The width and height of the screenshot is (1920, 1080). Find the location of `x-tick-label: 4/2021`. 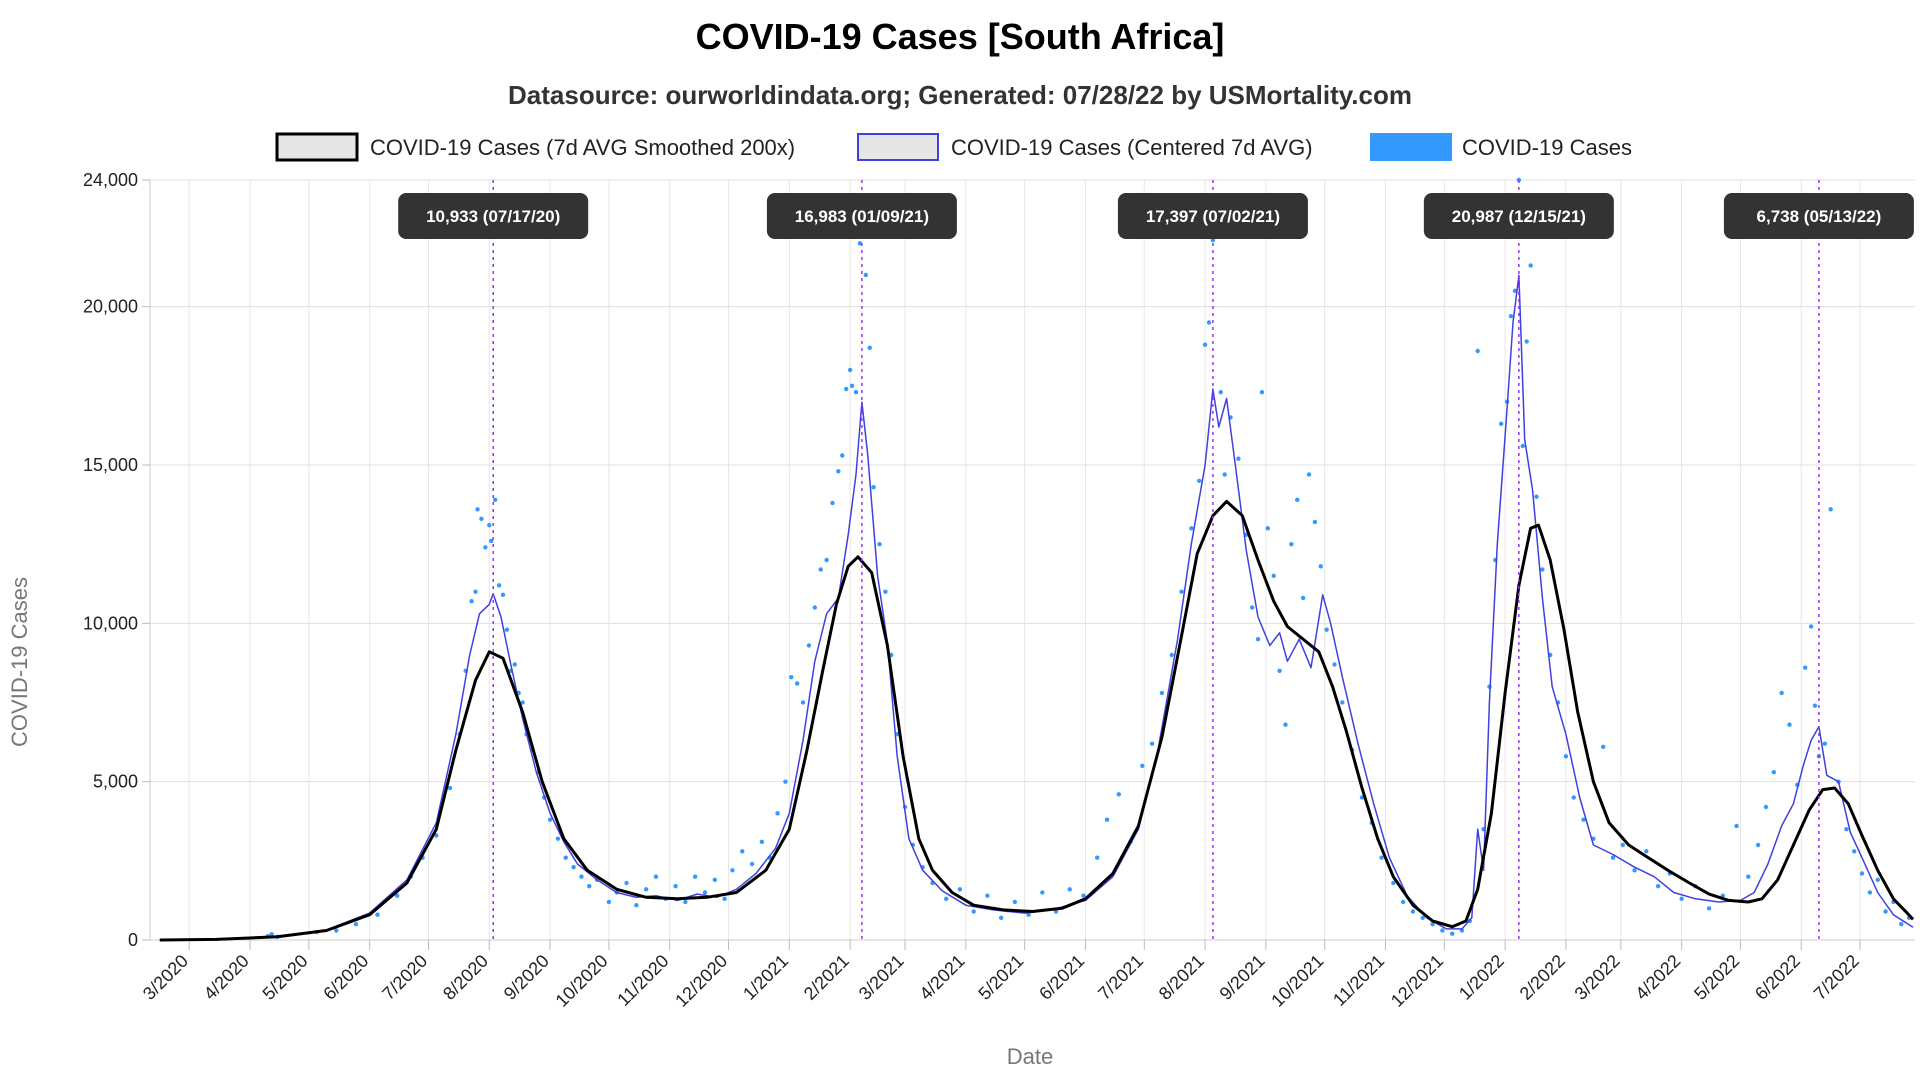

x-tick-label: 4/2021 is located at coordinates (942, 977).